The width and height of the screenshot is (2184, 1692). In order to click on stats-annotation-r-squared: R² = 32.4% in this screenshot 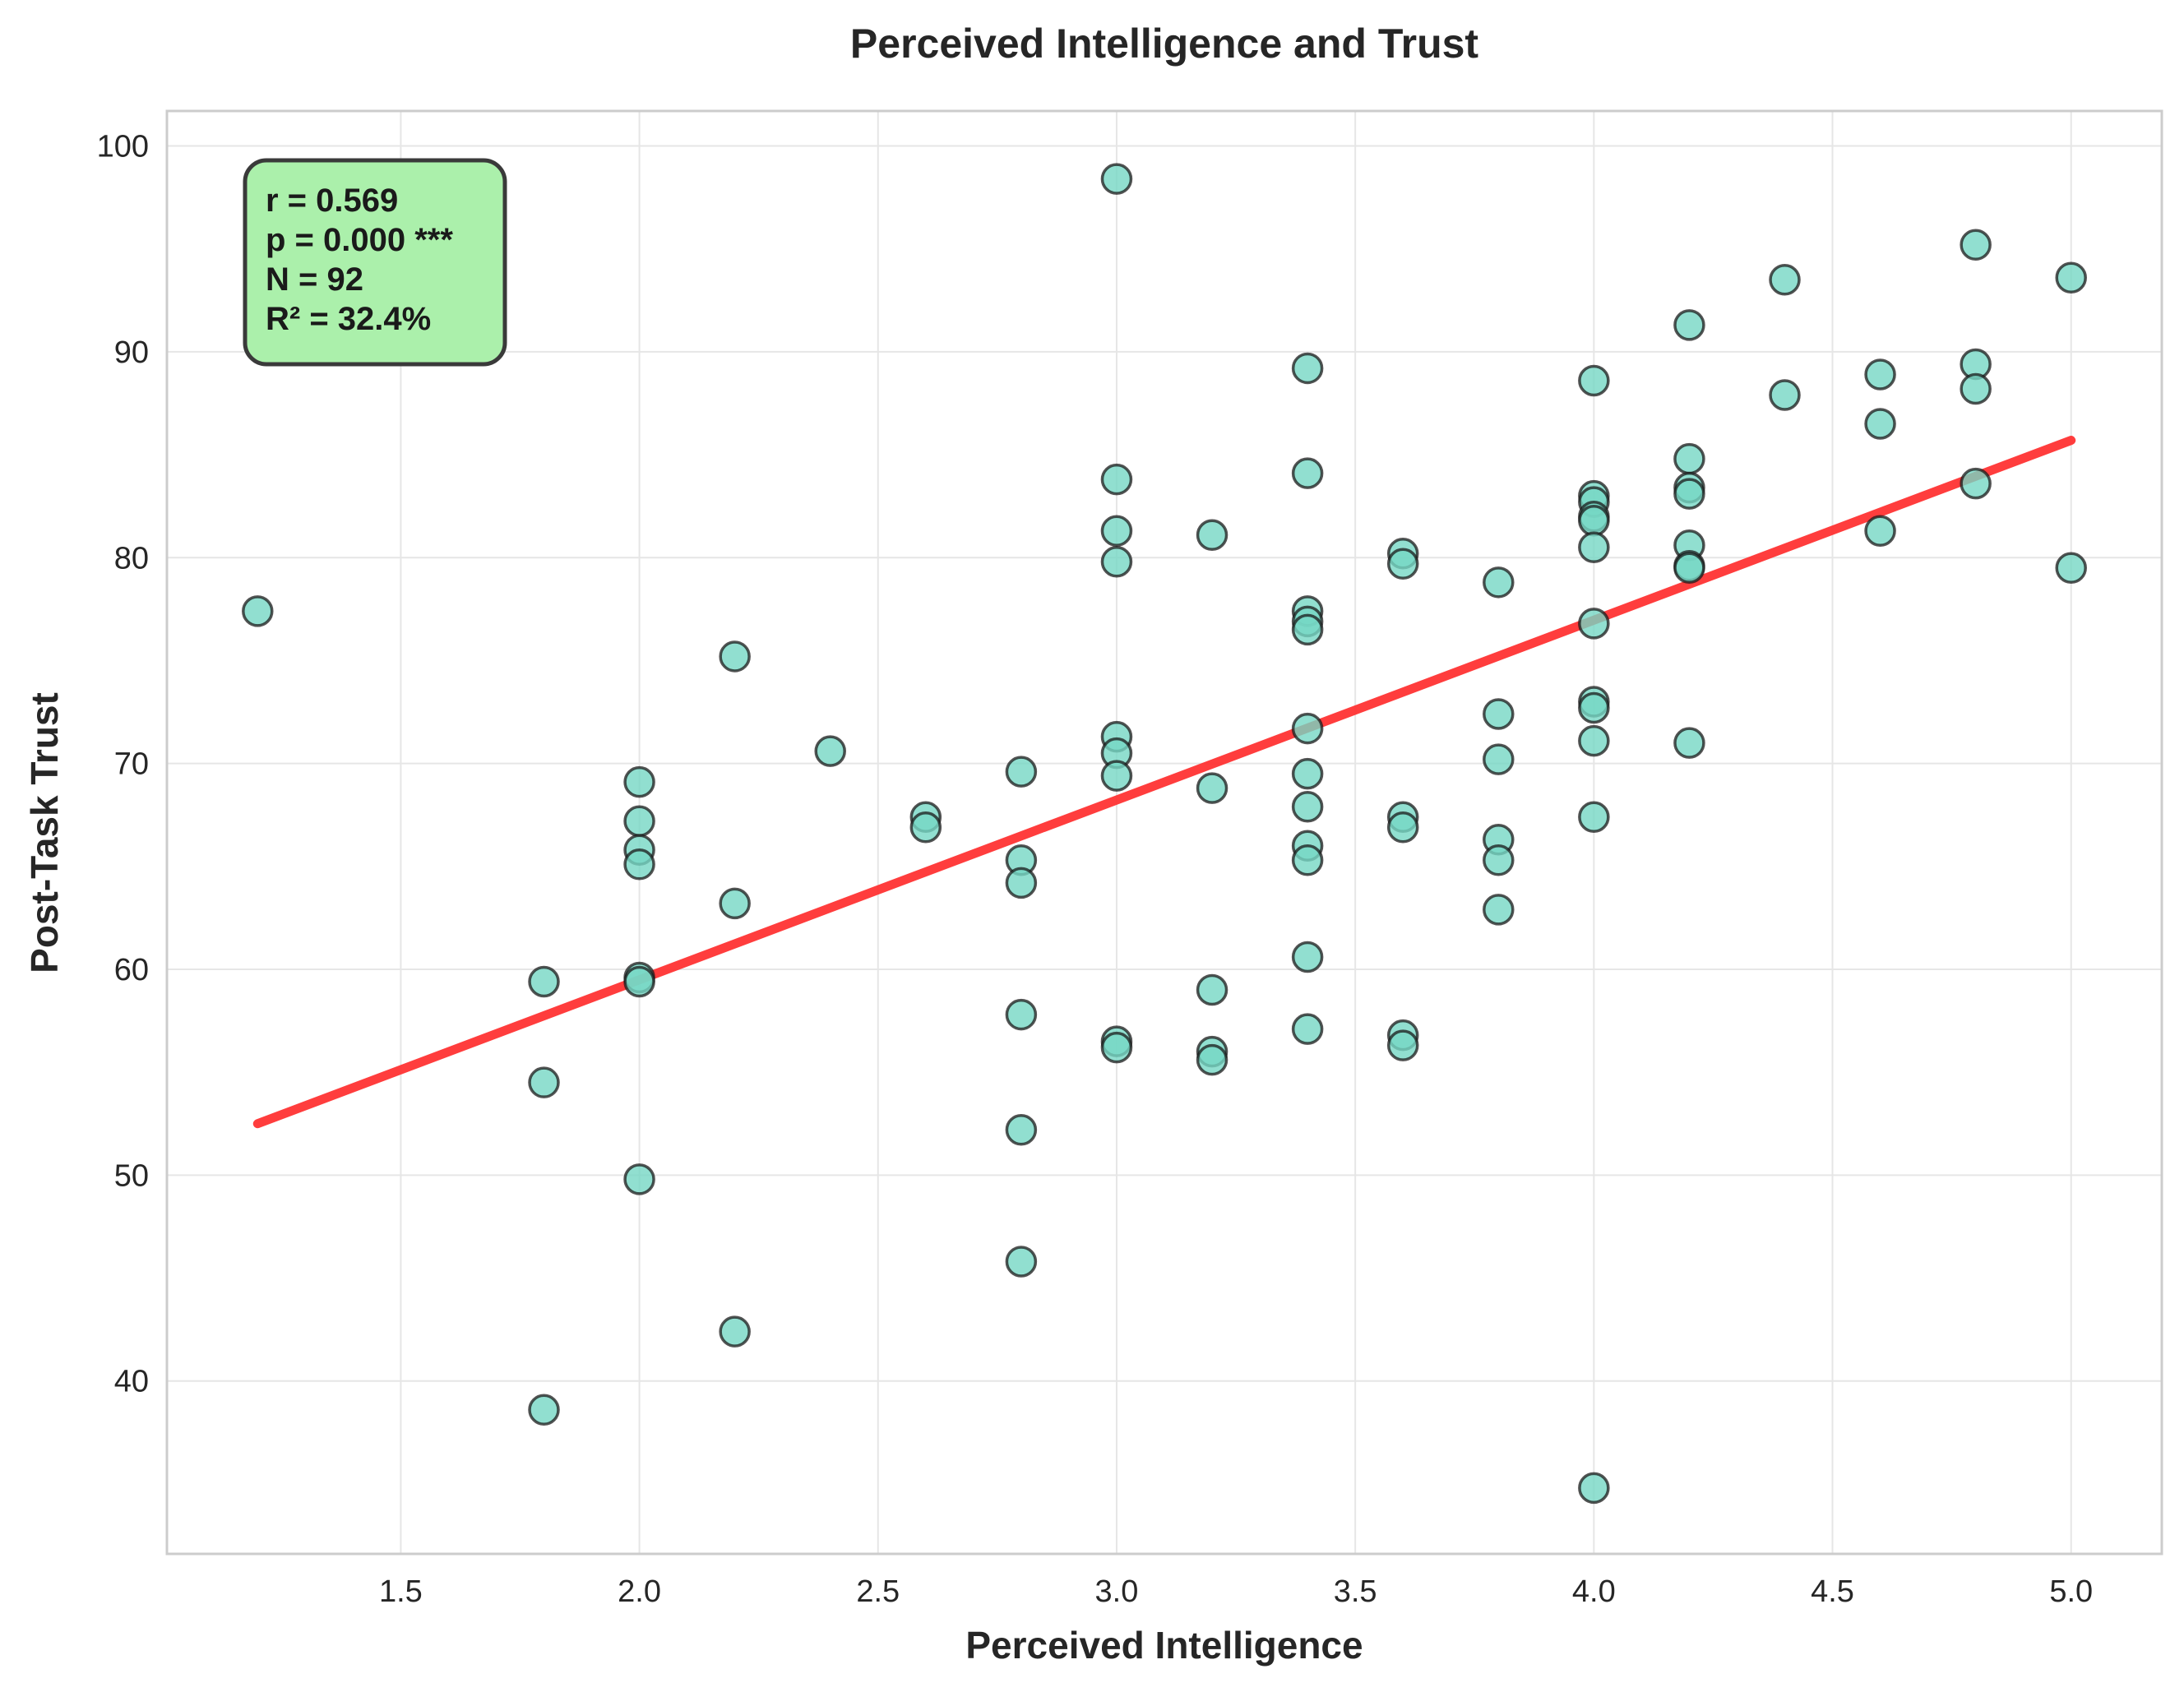, I will do `click(348, 319)`.